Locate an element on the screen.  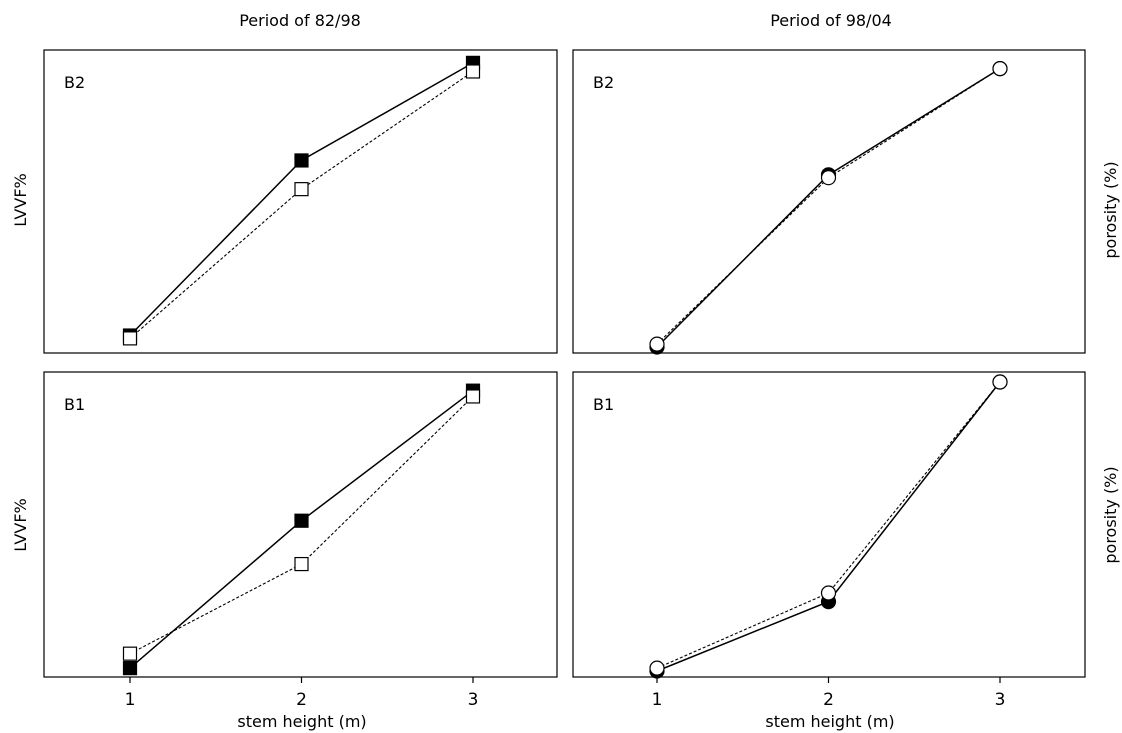
x-axis-label-left: stem height (m) is located at coordinates (301, 721).